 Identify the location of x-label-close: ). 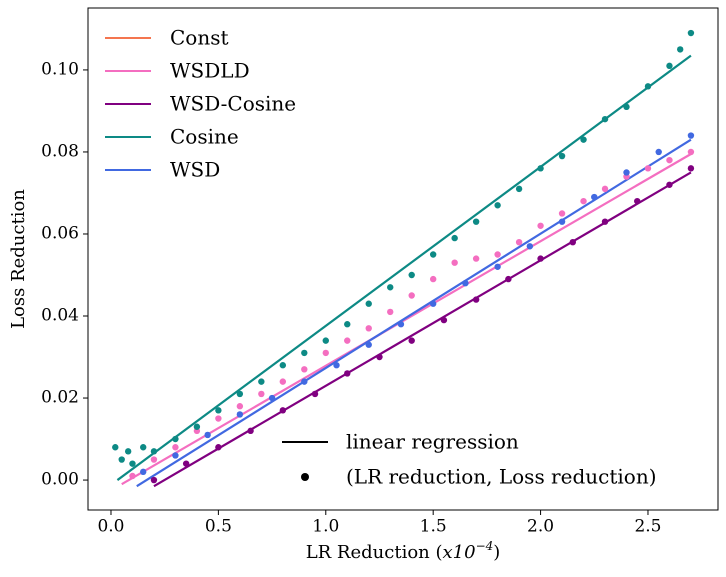
(496, 552).